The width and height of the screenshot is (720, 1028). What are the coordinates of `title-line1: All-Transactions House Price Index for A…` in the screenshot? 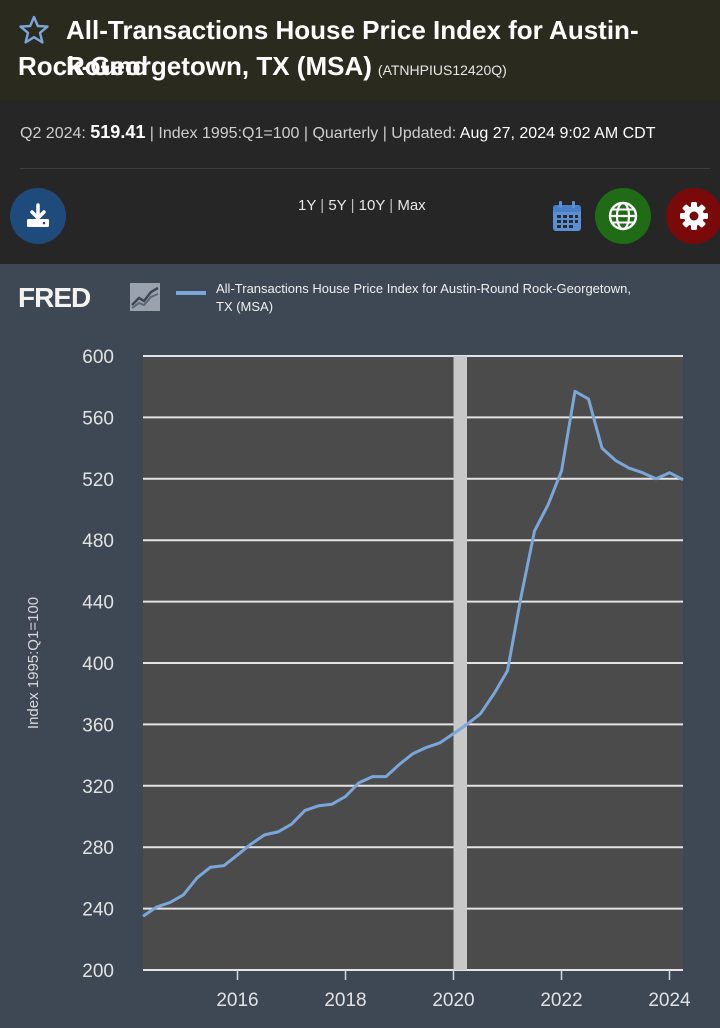 It's located at (352, 48).